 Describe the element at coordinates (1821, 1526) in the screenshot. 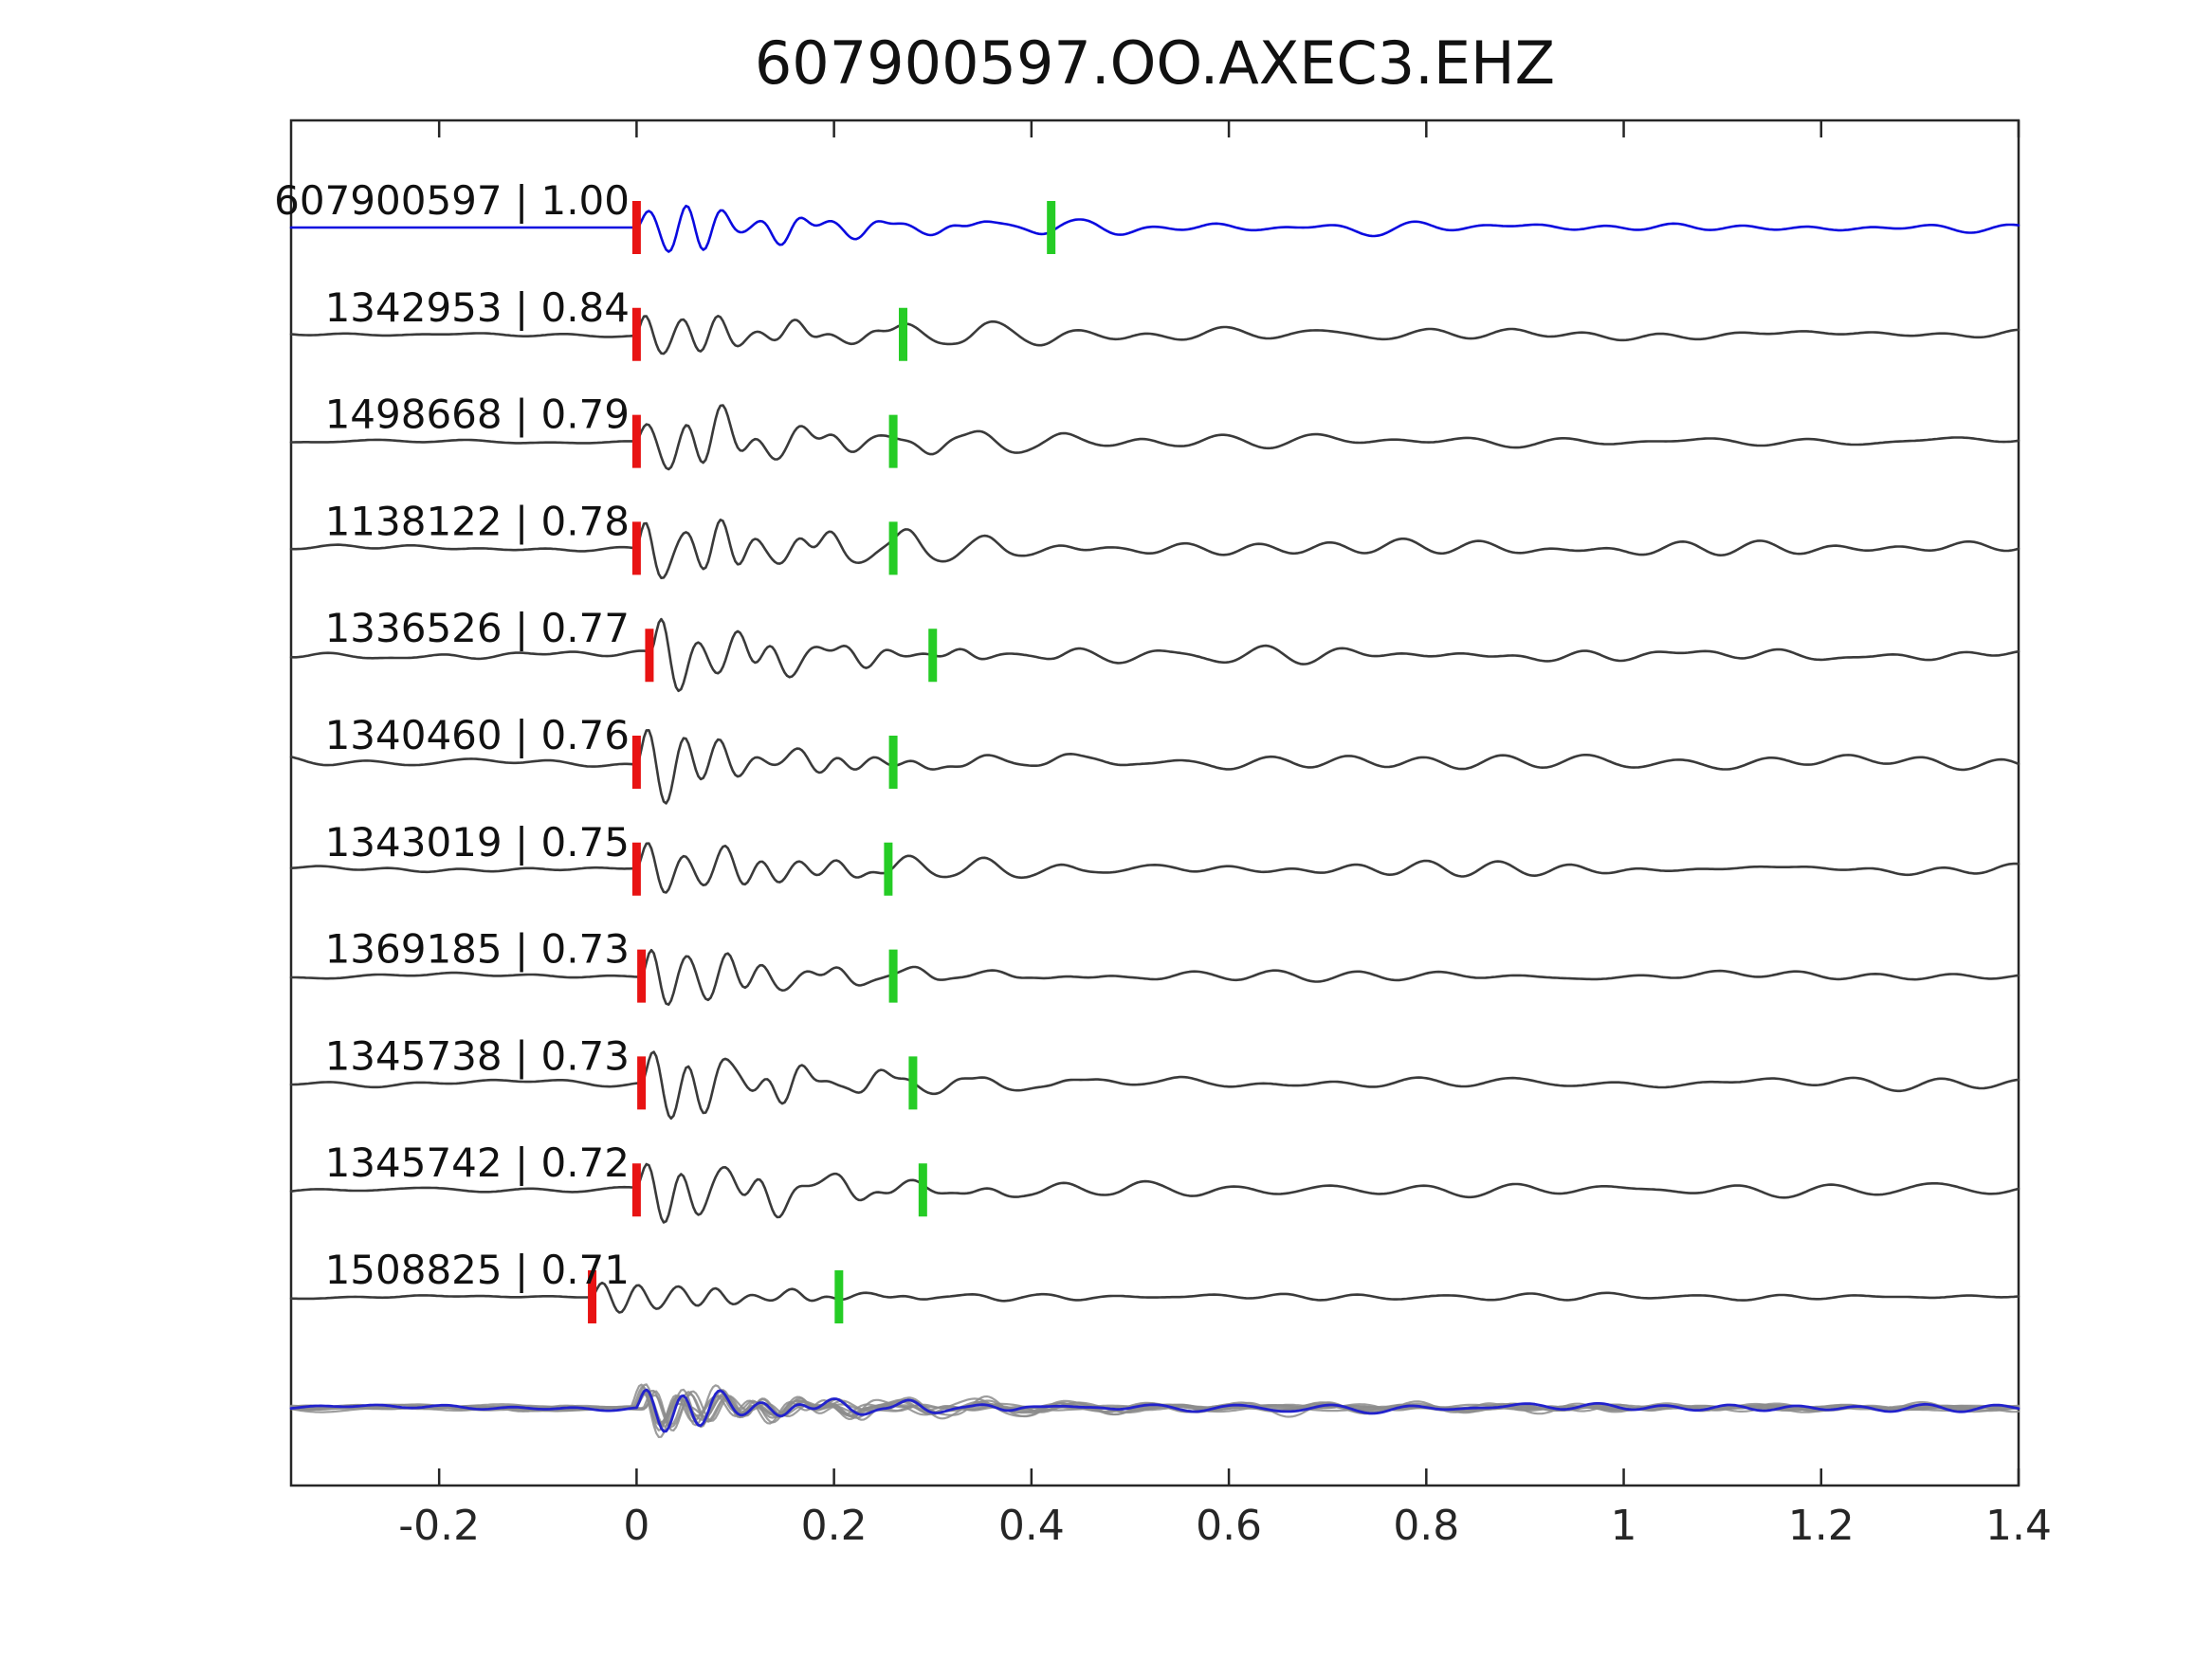

I see `x-tick-label: 1.2` at that location.